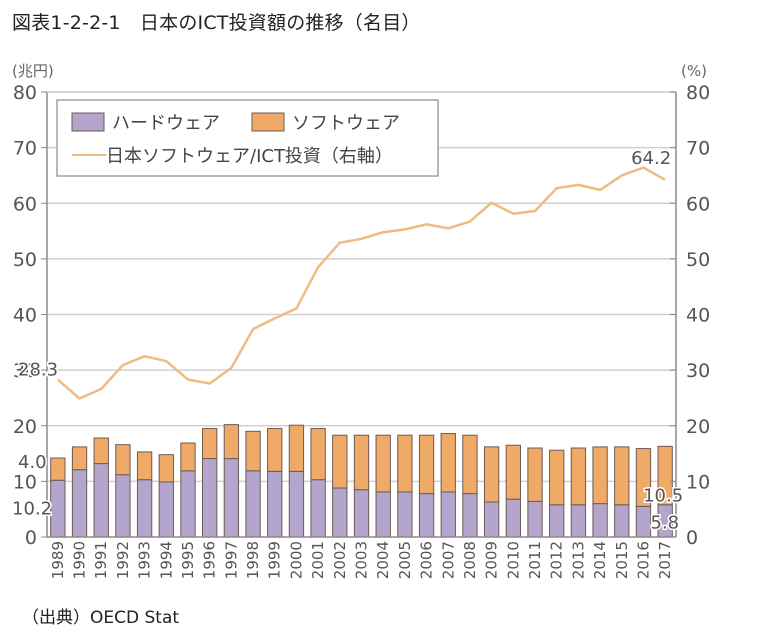 The width and height of the screenshot is (768, 634). I want to click on x-tick-label: 2007, so click(448, 560).